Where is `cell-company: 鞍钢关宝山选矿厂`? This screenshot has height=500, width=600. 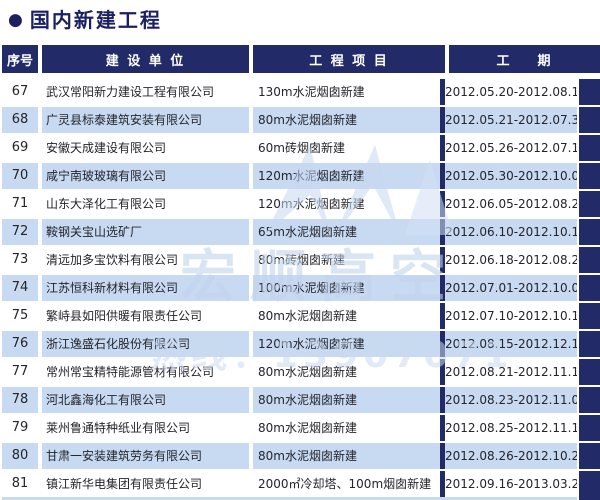
cell-company: 鞍钢关宝山选矿厂 is located at coordinates (145, 232).